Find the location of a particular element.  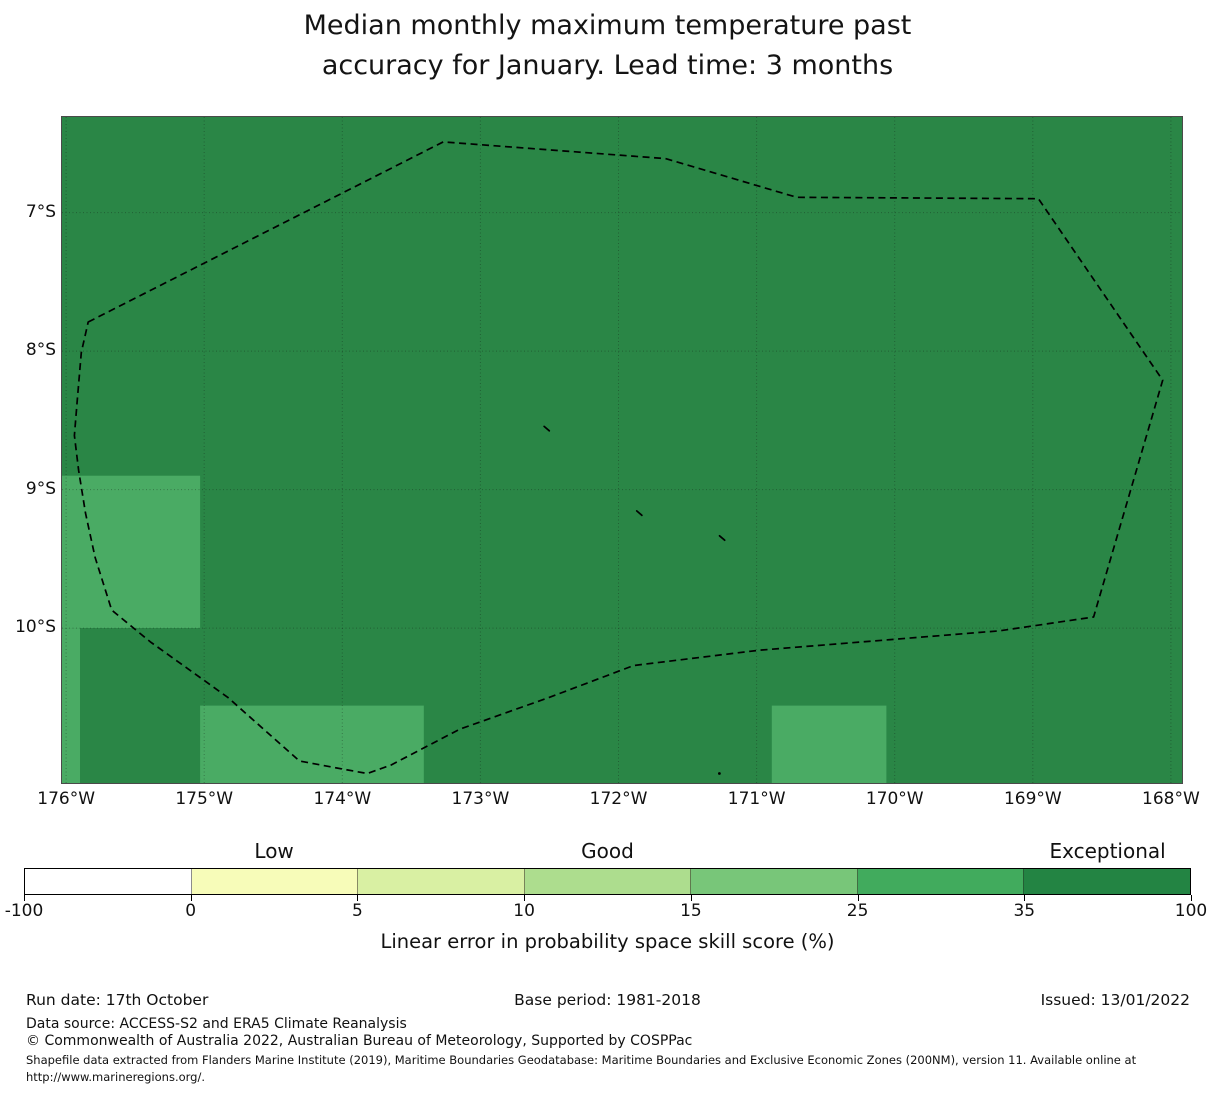

colorbar-tick-label: 35 is located at coordinates (1024, 911).